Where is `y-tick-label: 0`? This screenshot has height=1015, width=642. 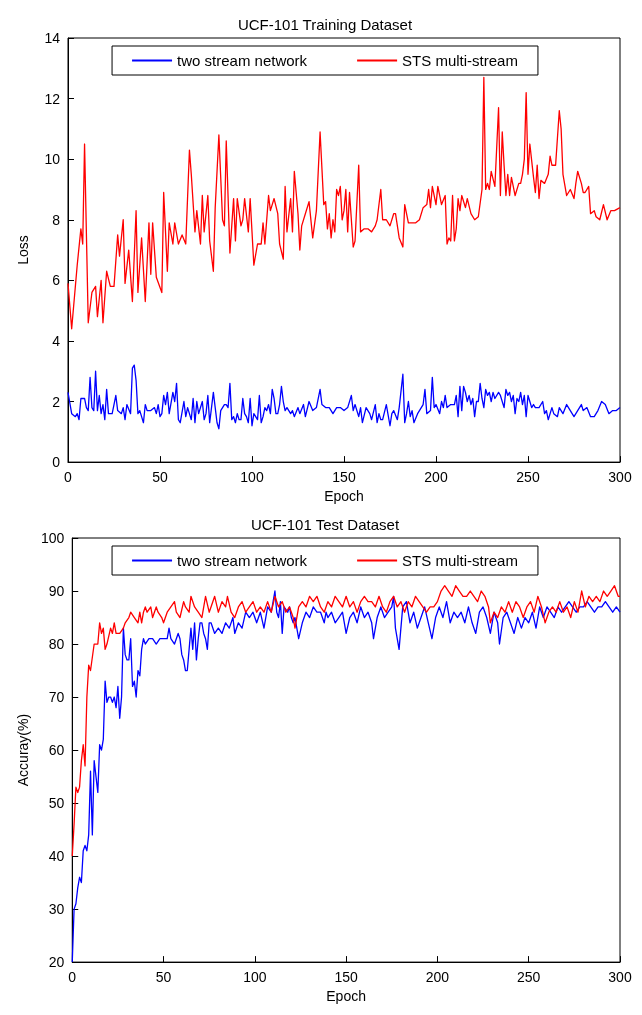
y-tick-label: 0 is located at coordinates (56, 462).